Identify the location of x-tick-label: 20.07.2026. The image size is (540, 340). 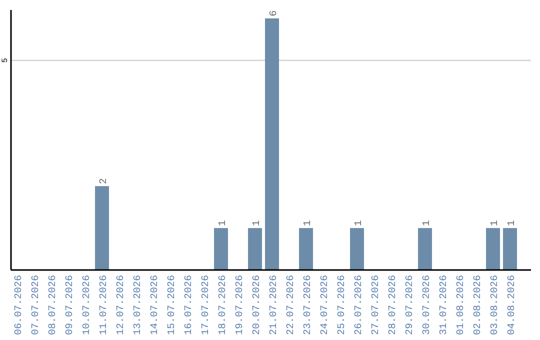
(257, 305).